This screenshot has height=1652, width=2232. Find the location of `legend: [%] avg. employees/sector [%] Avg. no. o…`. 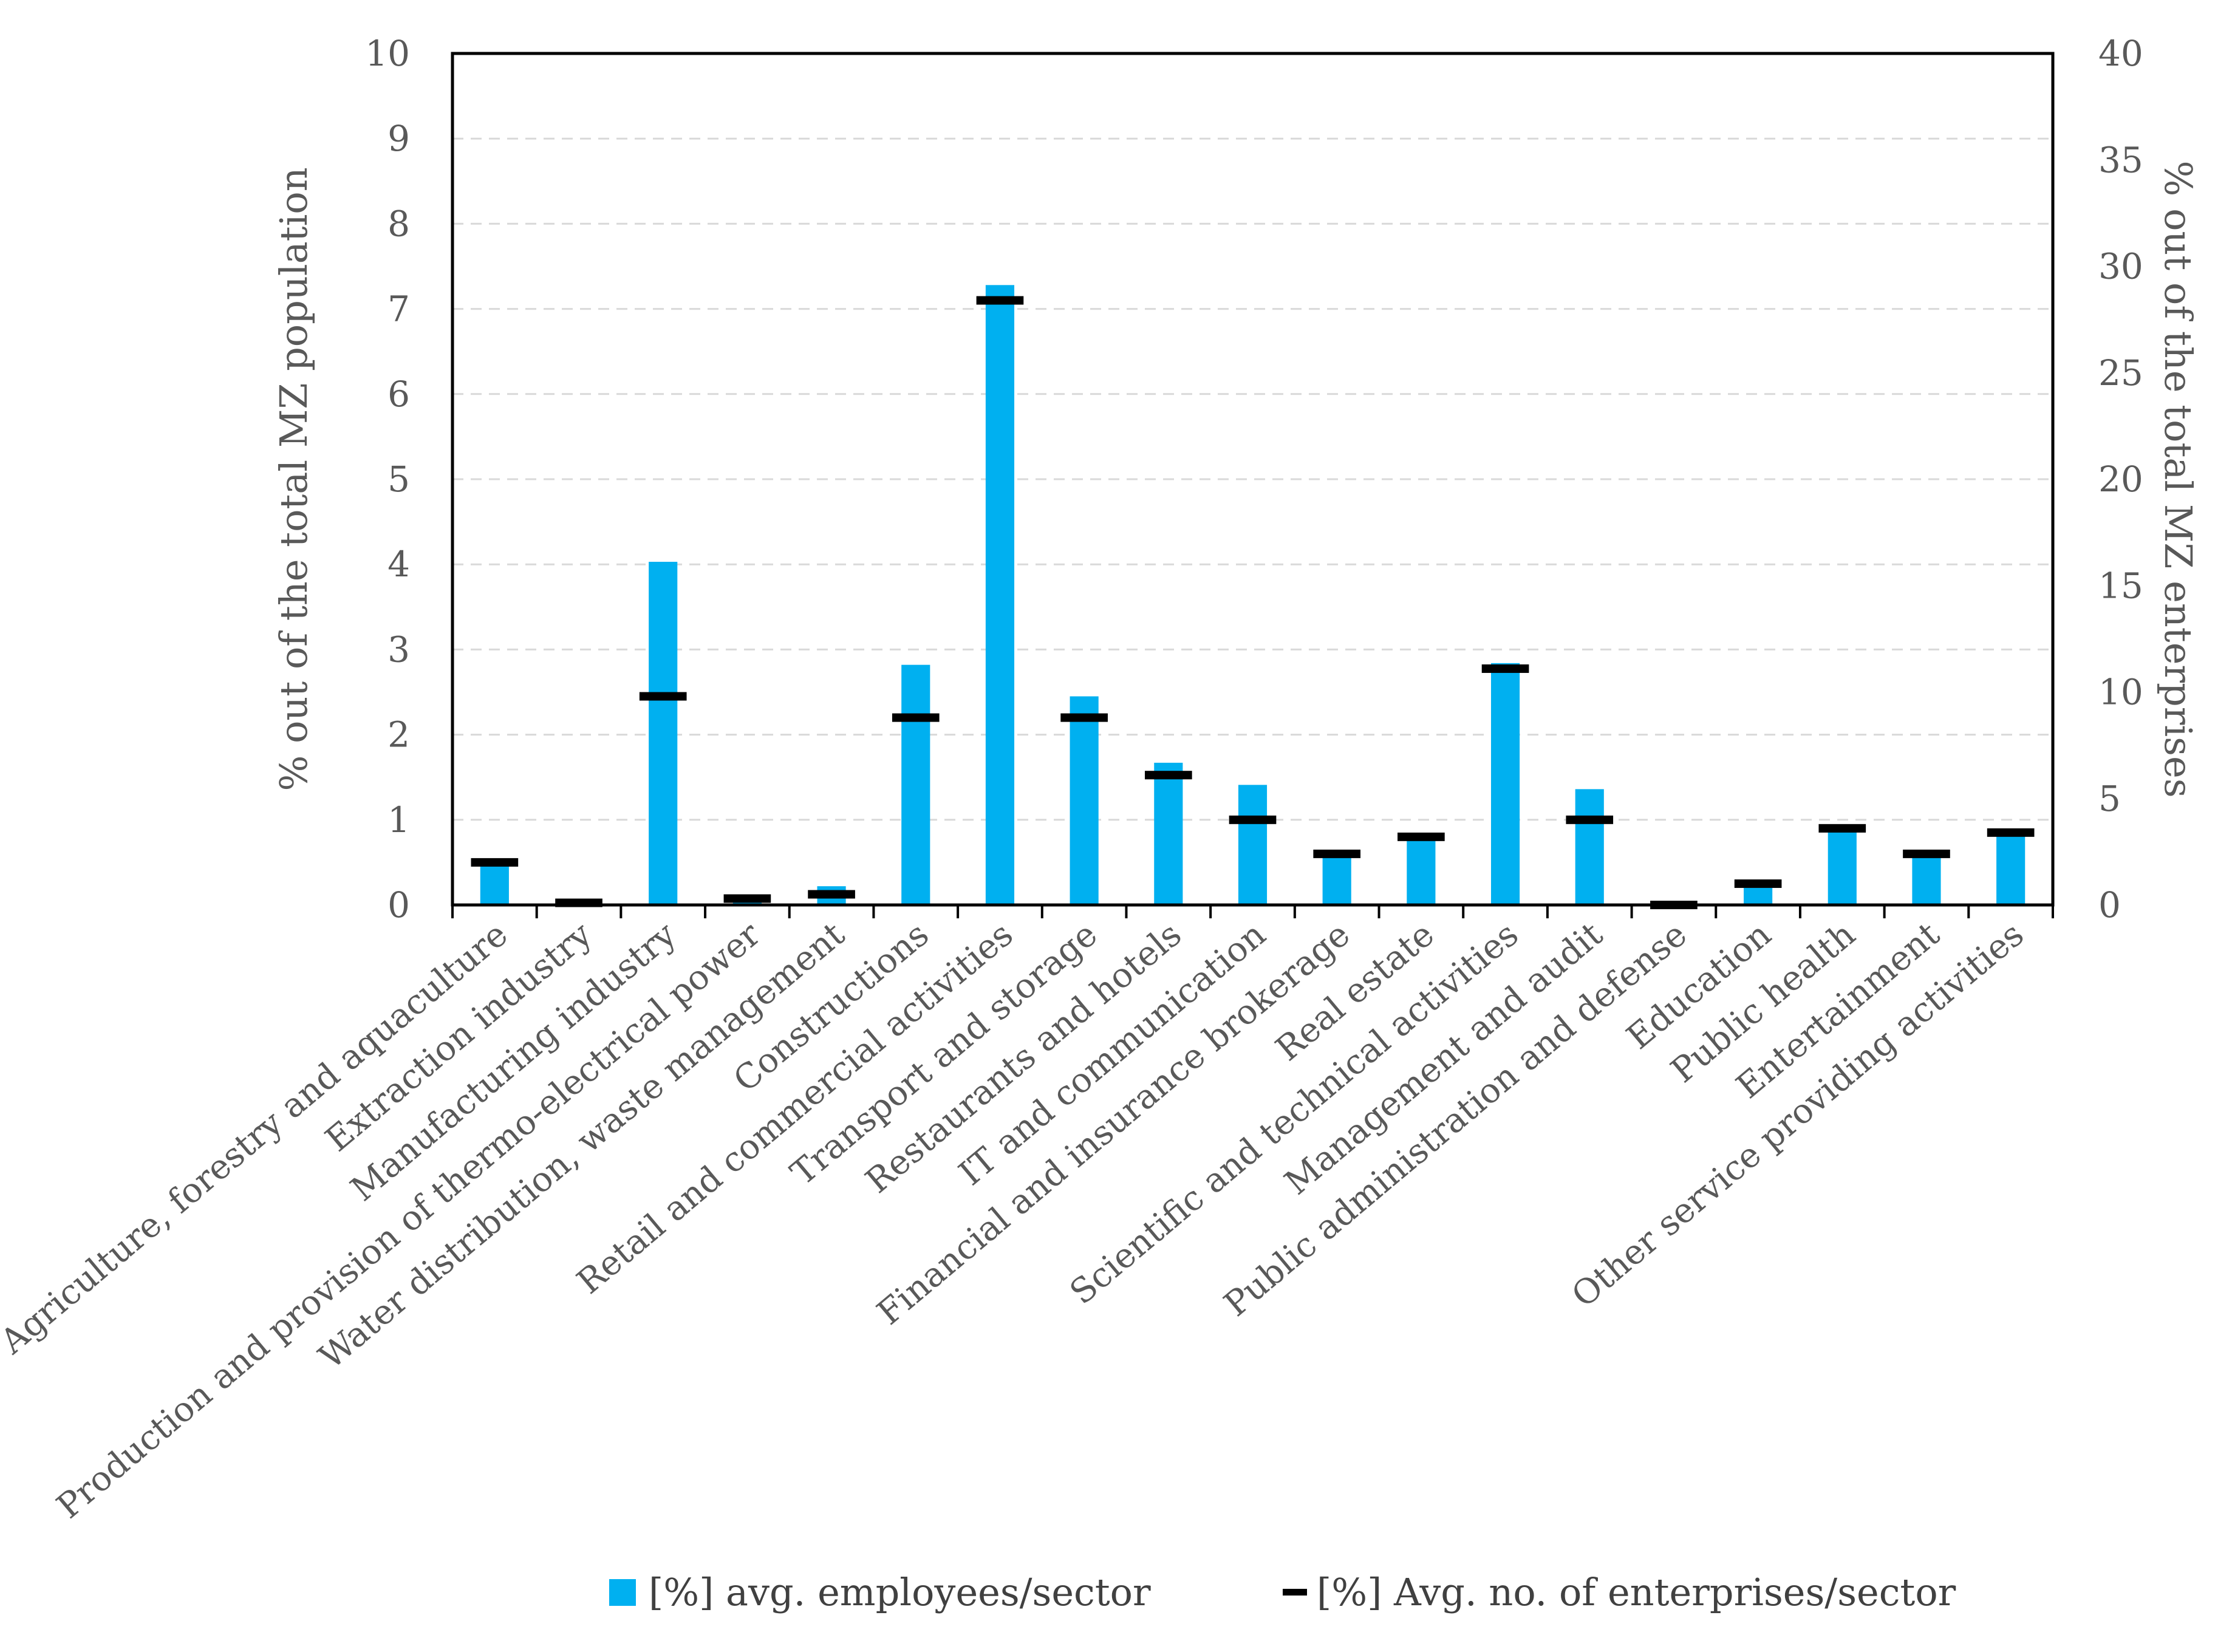

legend: [%] avg. employees/sector [%] Avg. no. o… is located at coordinates (1282, 1592).